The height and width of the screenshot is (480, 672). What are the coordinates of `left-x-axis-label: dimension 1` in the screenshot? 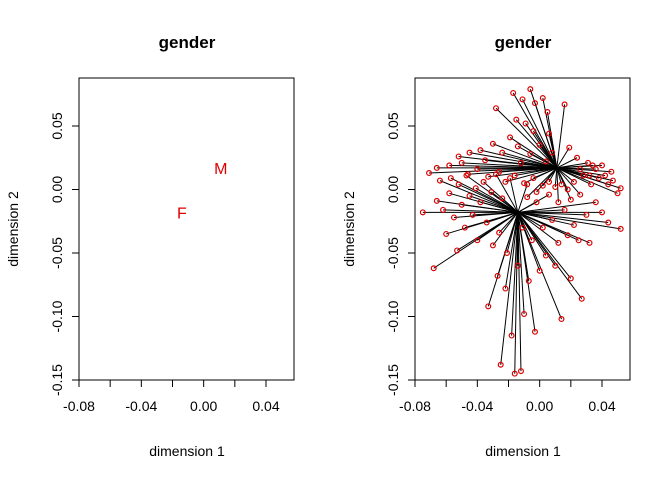 It's located at (187, 451).